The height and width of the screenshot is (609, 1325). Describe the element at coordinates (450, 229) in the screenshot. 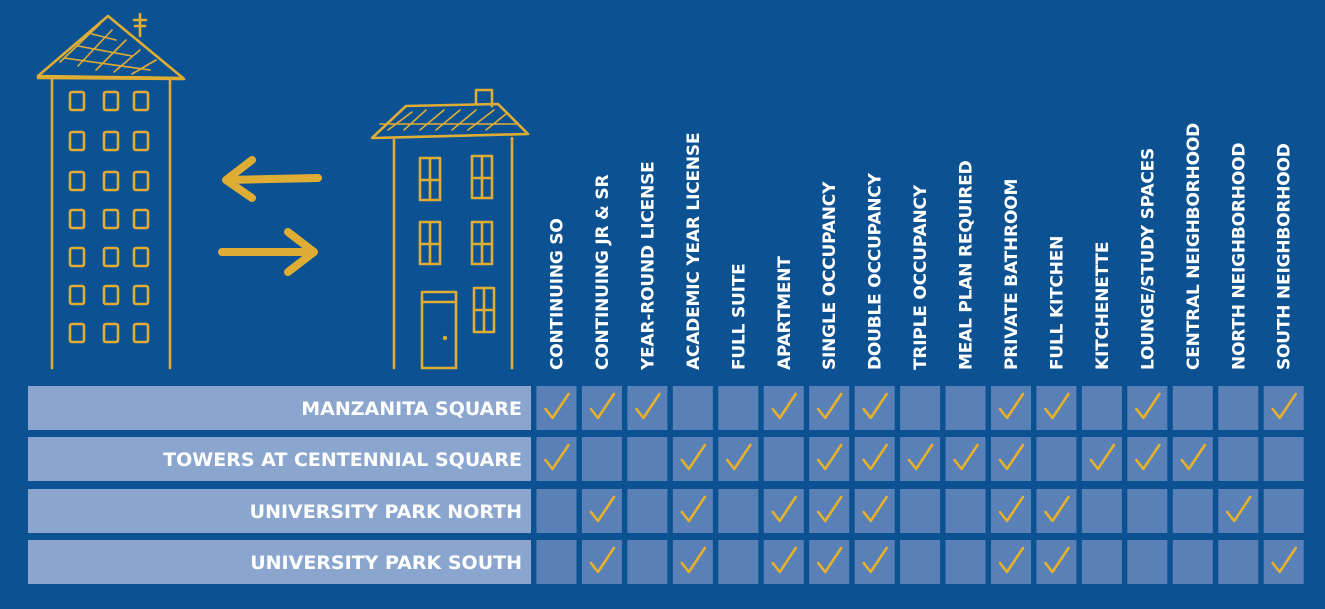

I see `small-house-icon` at that location.